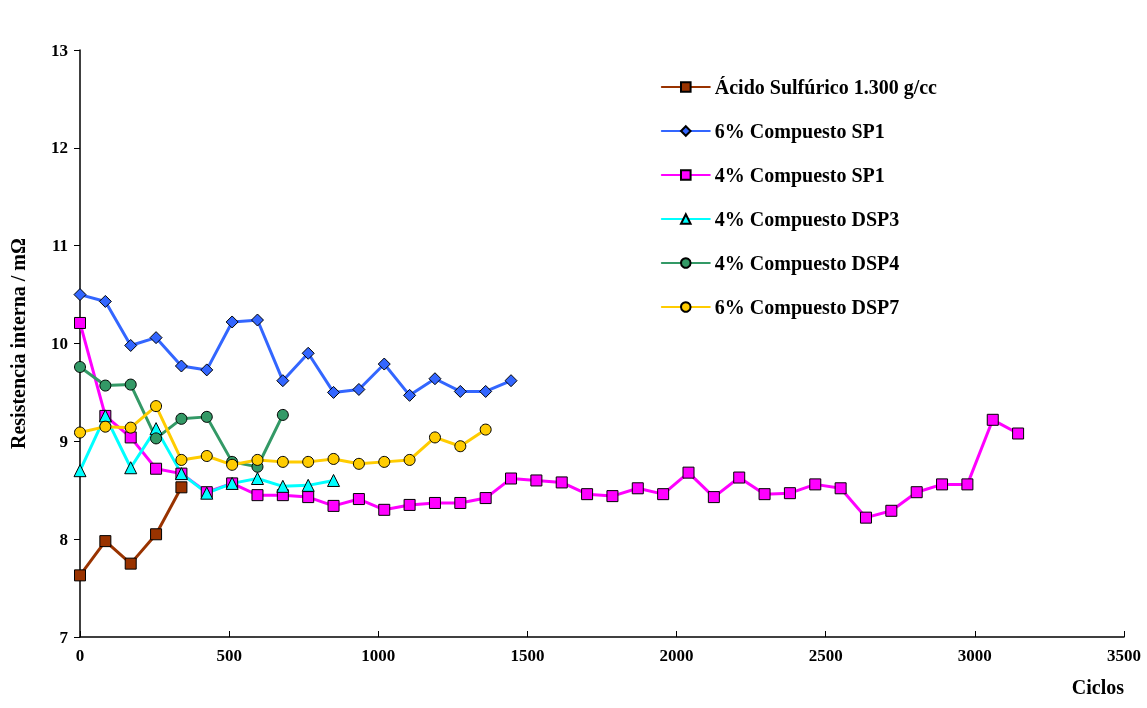  What do you see at coordinates (63, 441) in the screenshot?
I see `y-tick-label: 9` at bounding box center [63, 441].